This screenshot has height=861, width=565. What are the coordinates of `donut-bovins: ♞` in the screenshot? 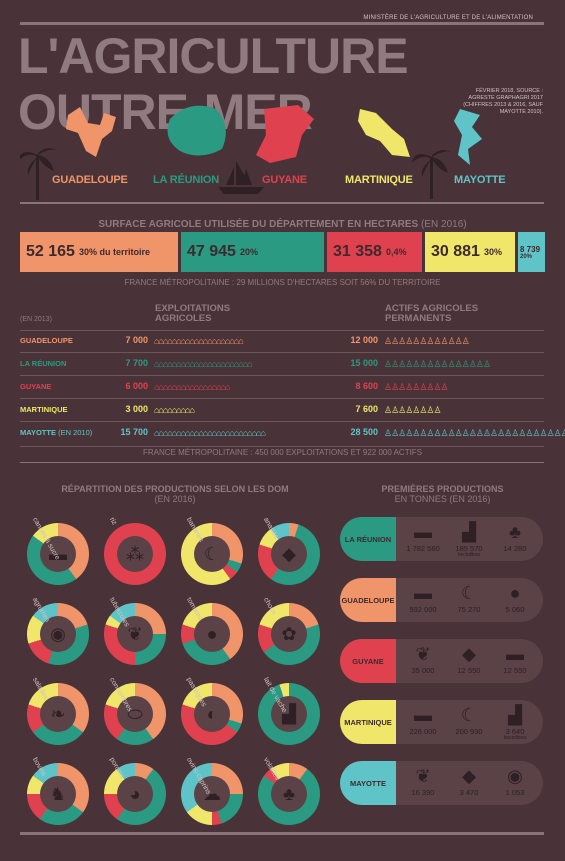 It's located at (58, 794).